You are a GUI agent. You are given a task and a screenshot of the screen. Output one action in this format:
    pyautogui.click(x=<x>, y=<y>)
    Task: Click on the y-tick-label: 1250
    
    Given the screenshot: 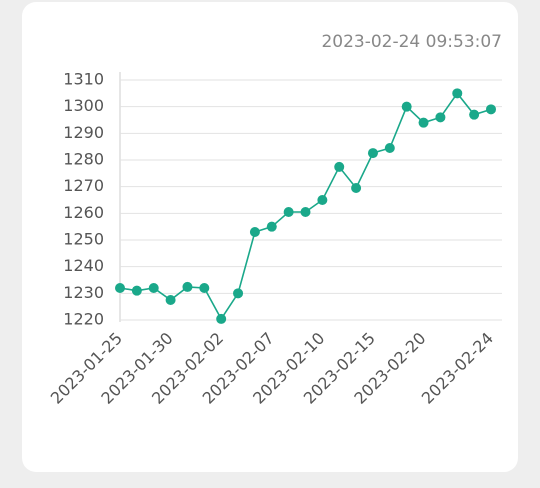 What is the action you would take?
    pyautogui.click(x=83, y=239)
    